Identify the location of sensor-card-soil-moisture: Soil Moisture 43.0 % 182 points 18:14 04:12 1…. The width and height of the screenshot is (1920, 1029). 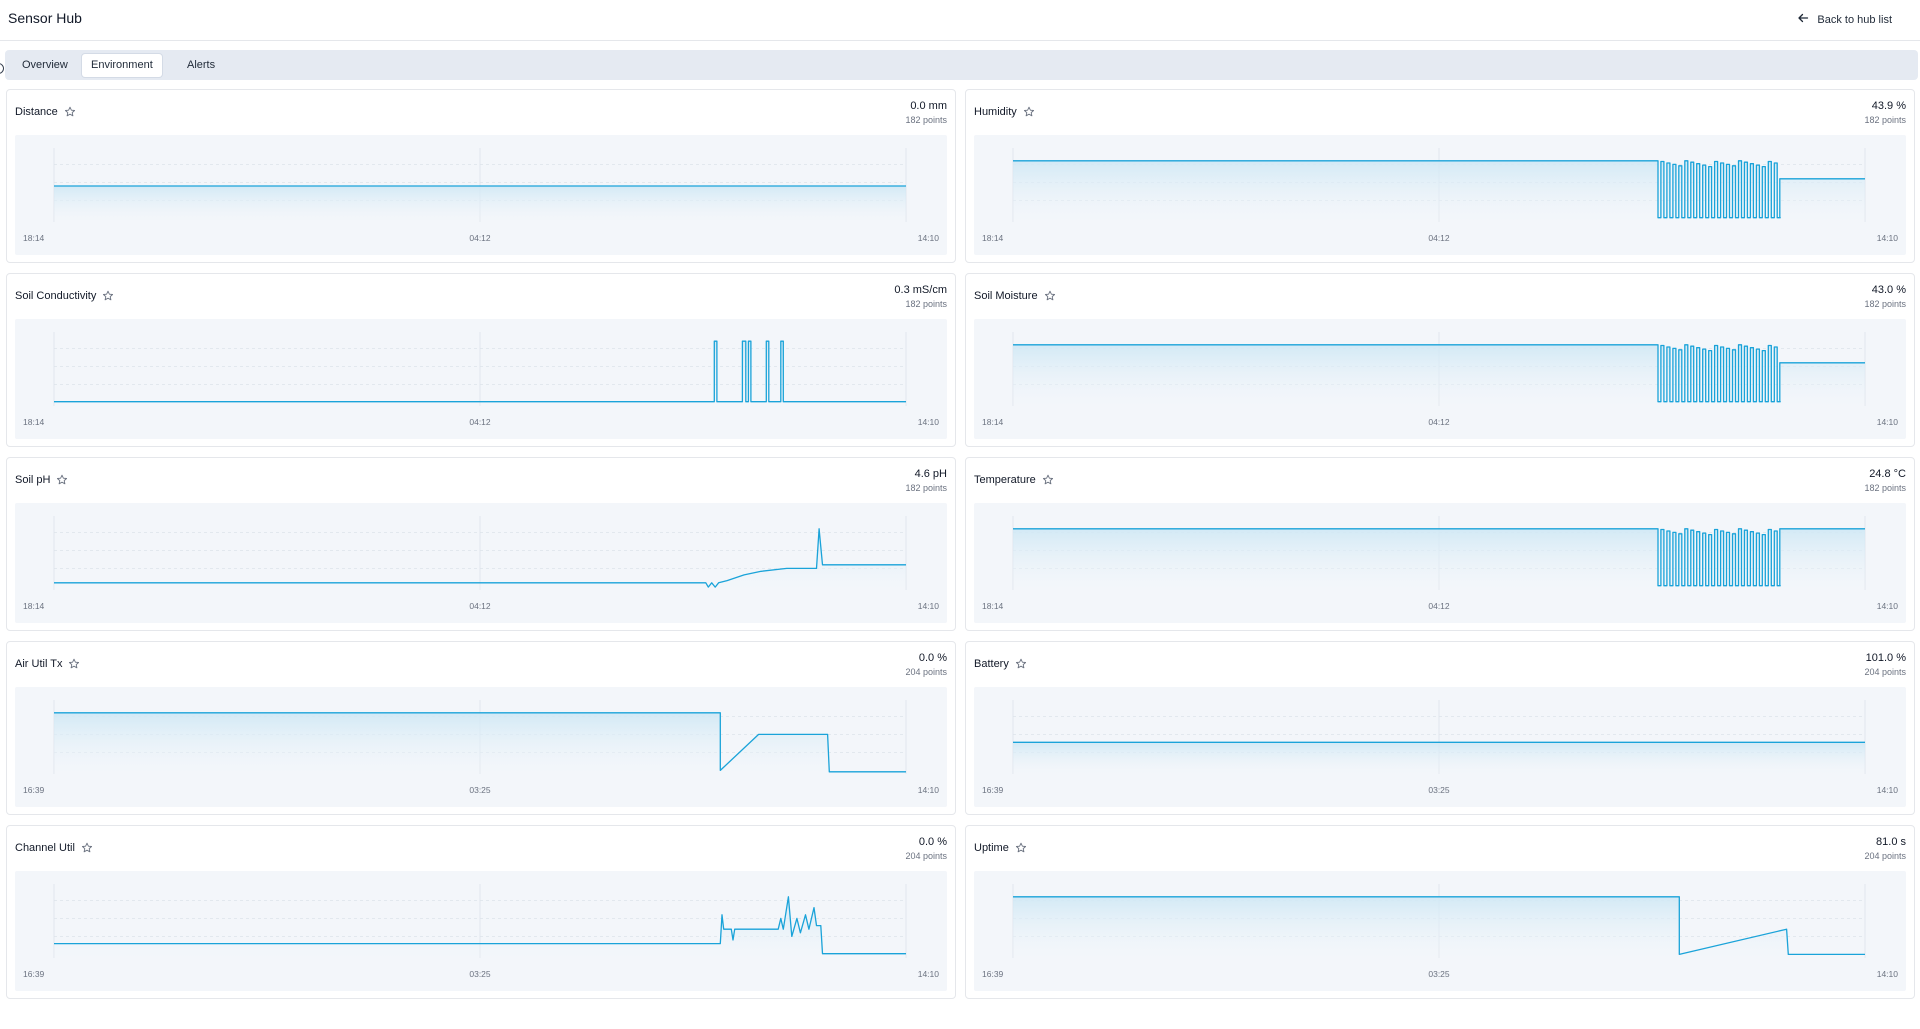
(1440, 360).